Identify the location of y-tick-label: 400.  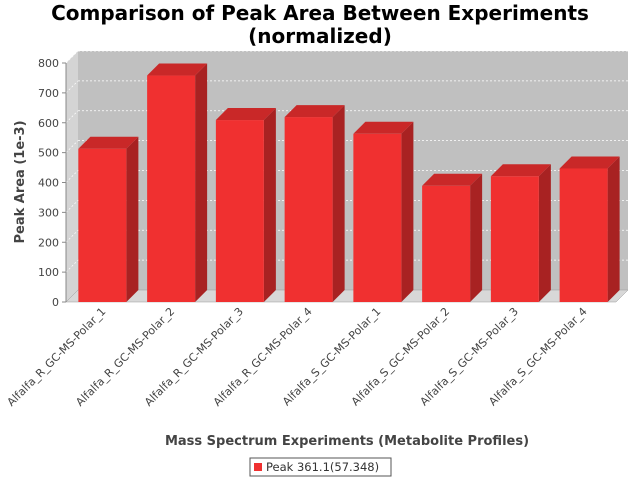
(48, 183).